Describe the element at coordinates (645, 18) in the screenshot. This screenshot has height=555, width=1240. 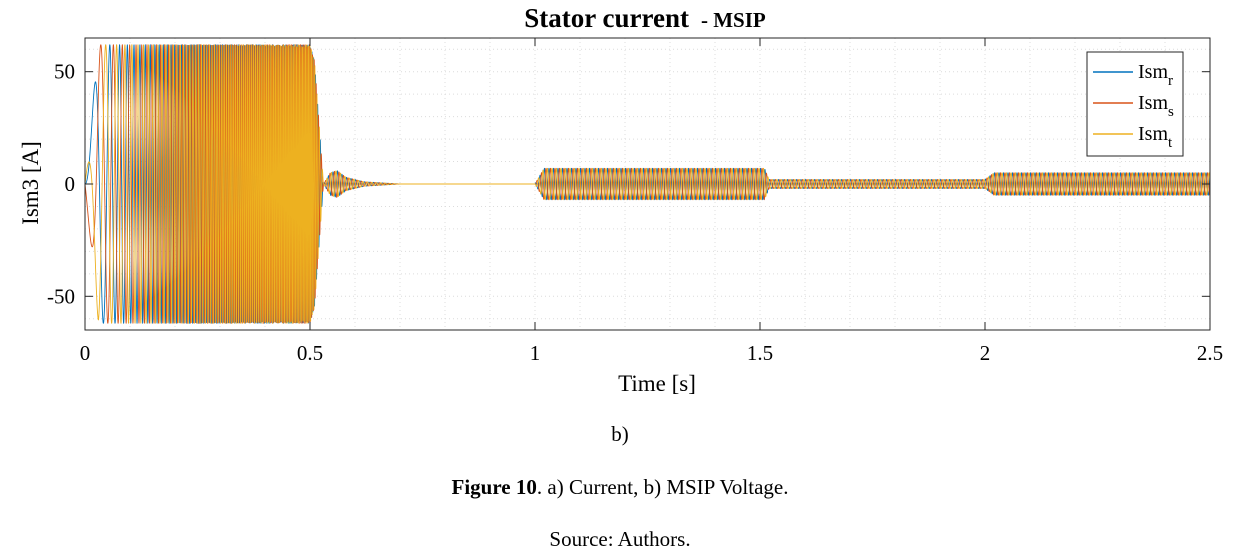
I see `chart-title: Stator current - MSIP` at that location.